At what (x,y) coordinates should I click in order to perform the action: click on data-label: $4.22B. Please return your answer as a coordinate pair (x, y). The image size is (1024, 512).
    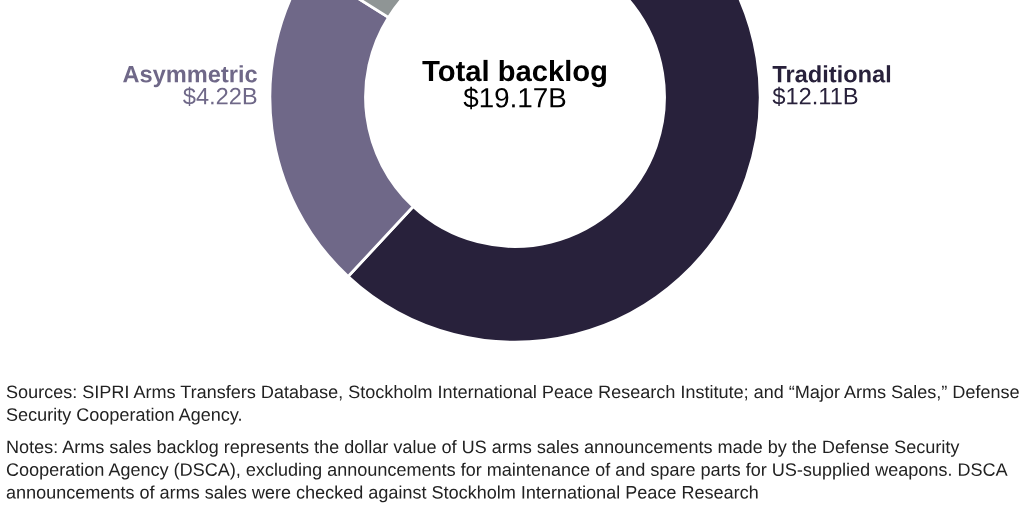
    Looking at the image, I should click on (220, 96).